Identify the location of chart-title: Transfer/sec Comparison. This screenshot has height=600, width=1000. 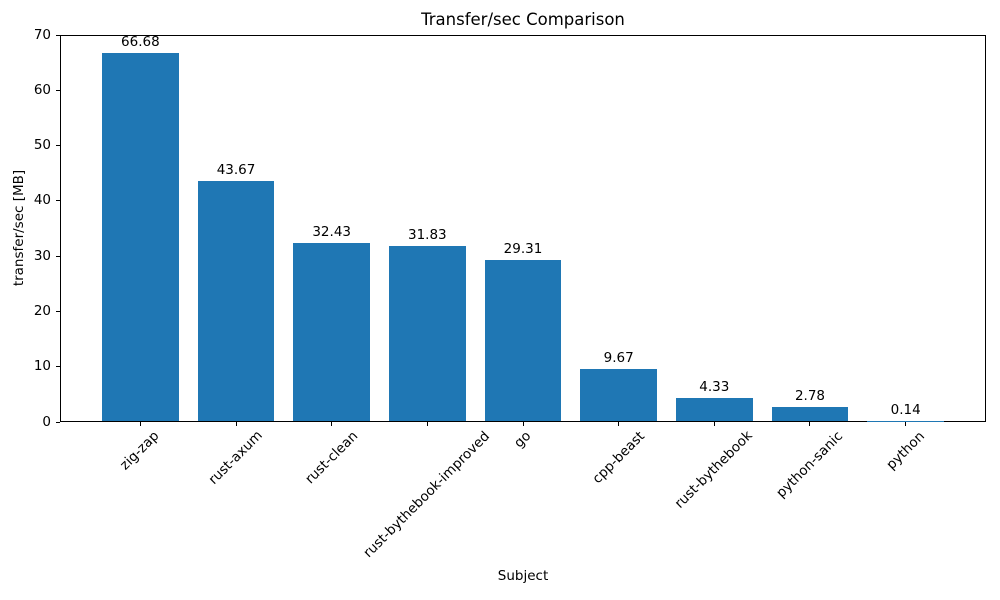
(523, 19).